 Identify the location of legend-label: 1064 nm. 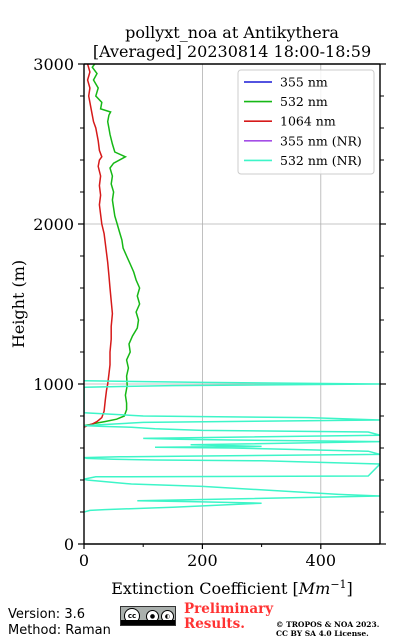
(308, 121).